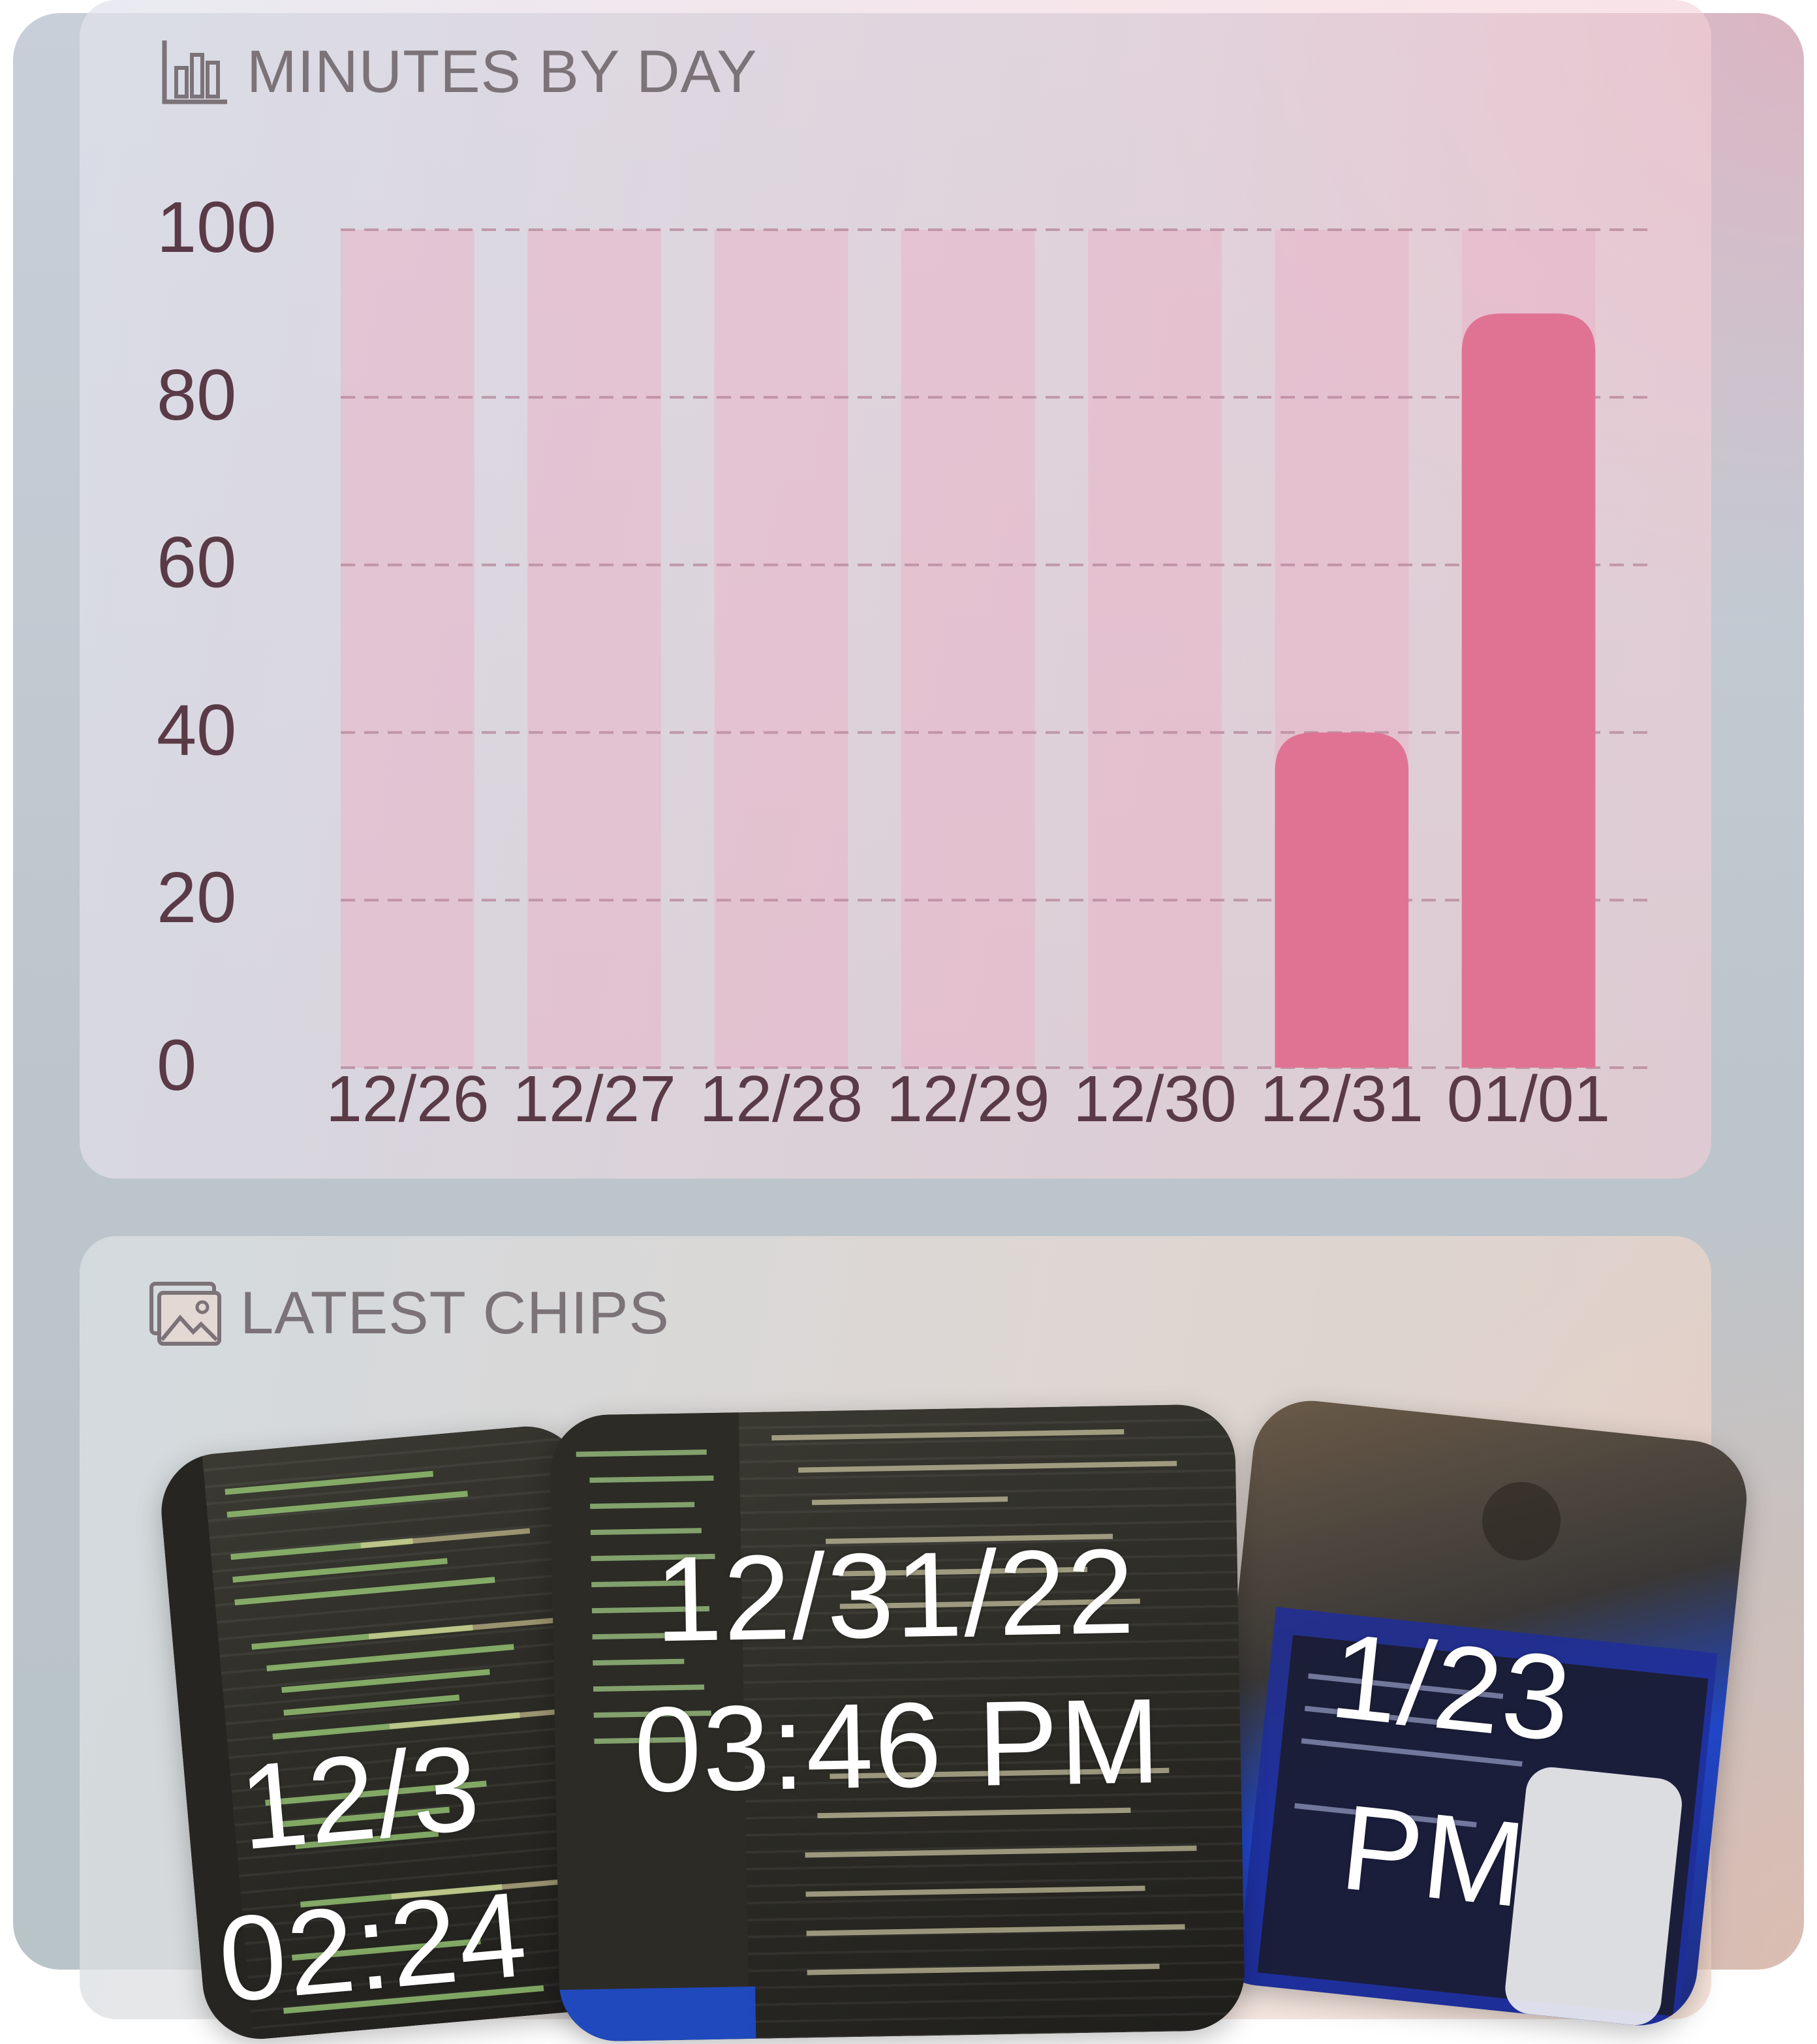 The height and width of the screenshot is (2044, 1817). I want to click on y-tick-label: 20, so click(196, 898).